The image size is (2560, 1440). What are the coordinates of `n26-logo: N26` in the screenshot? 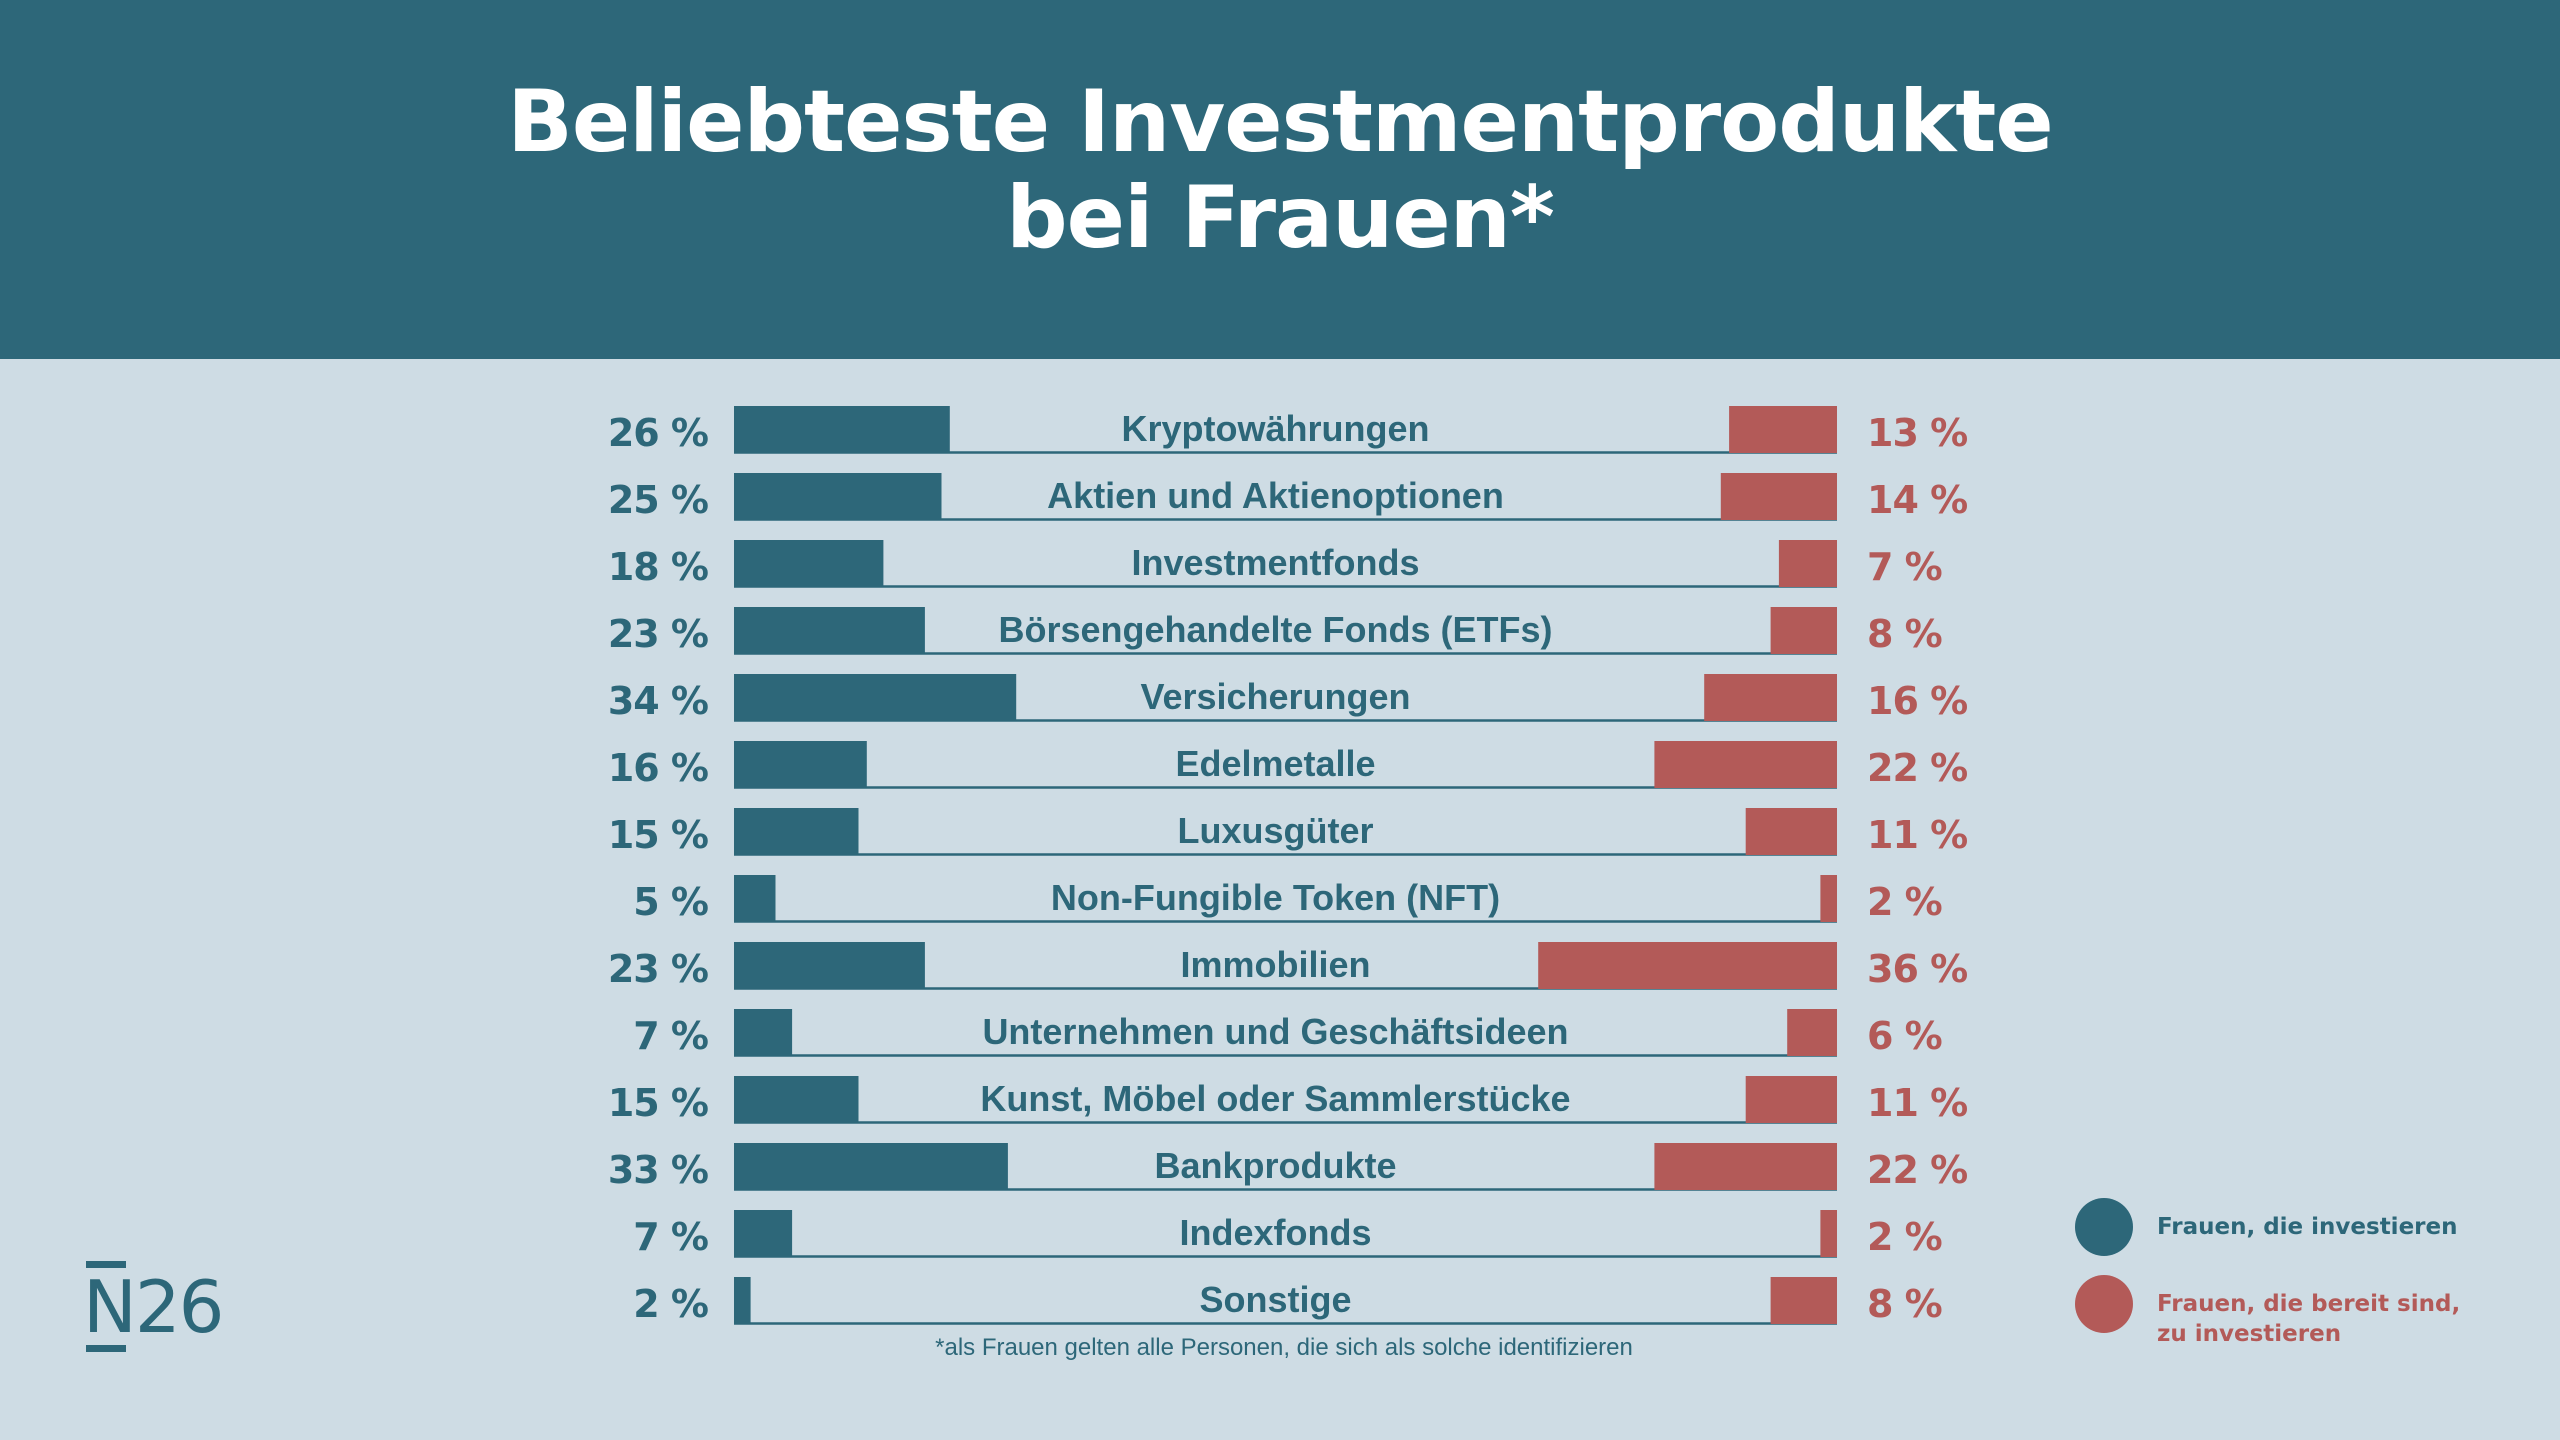 It's located at (154, 1307).